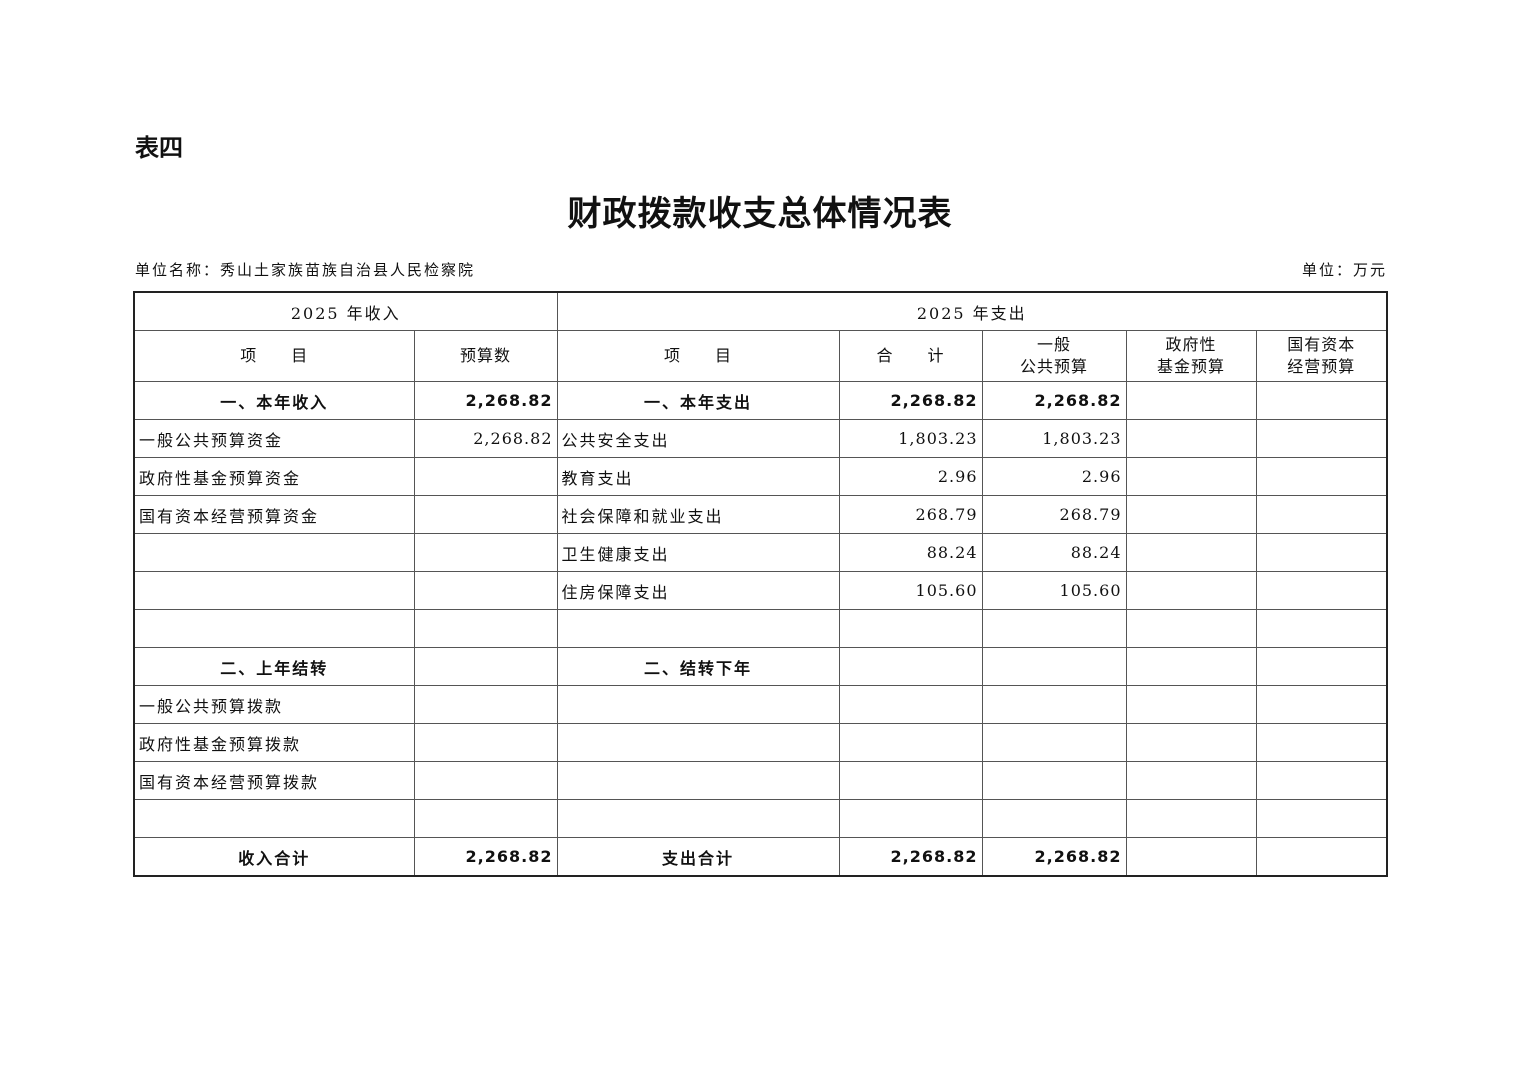  Describe the element at coordinates (274, 356) in the screenshot. I see `column-header: 项 目` at that location.